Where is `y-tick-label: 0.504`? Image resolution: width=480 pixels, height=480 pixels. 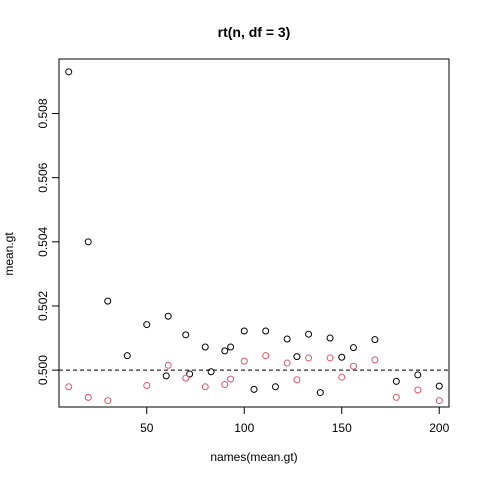
y-tick-label: 0.504 is located at coordinates (43, 241).